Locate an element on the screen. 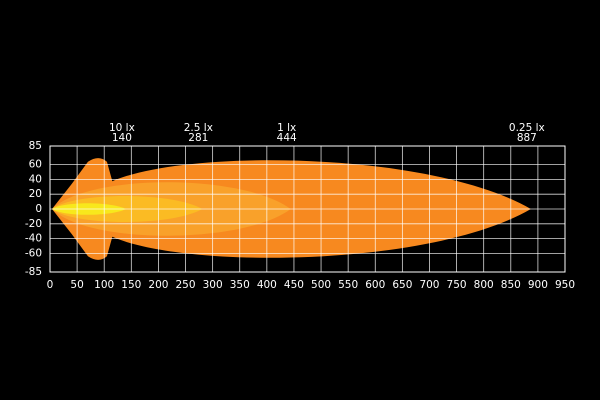 The width and height of the screenshot is (600, 400). contour-label: 1 lx is located at coordinates (286, 128).